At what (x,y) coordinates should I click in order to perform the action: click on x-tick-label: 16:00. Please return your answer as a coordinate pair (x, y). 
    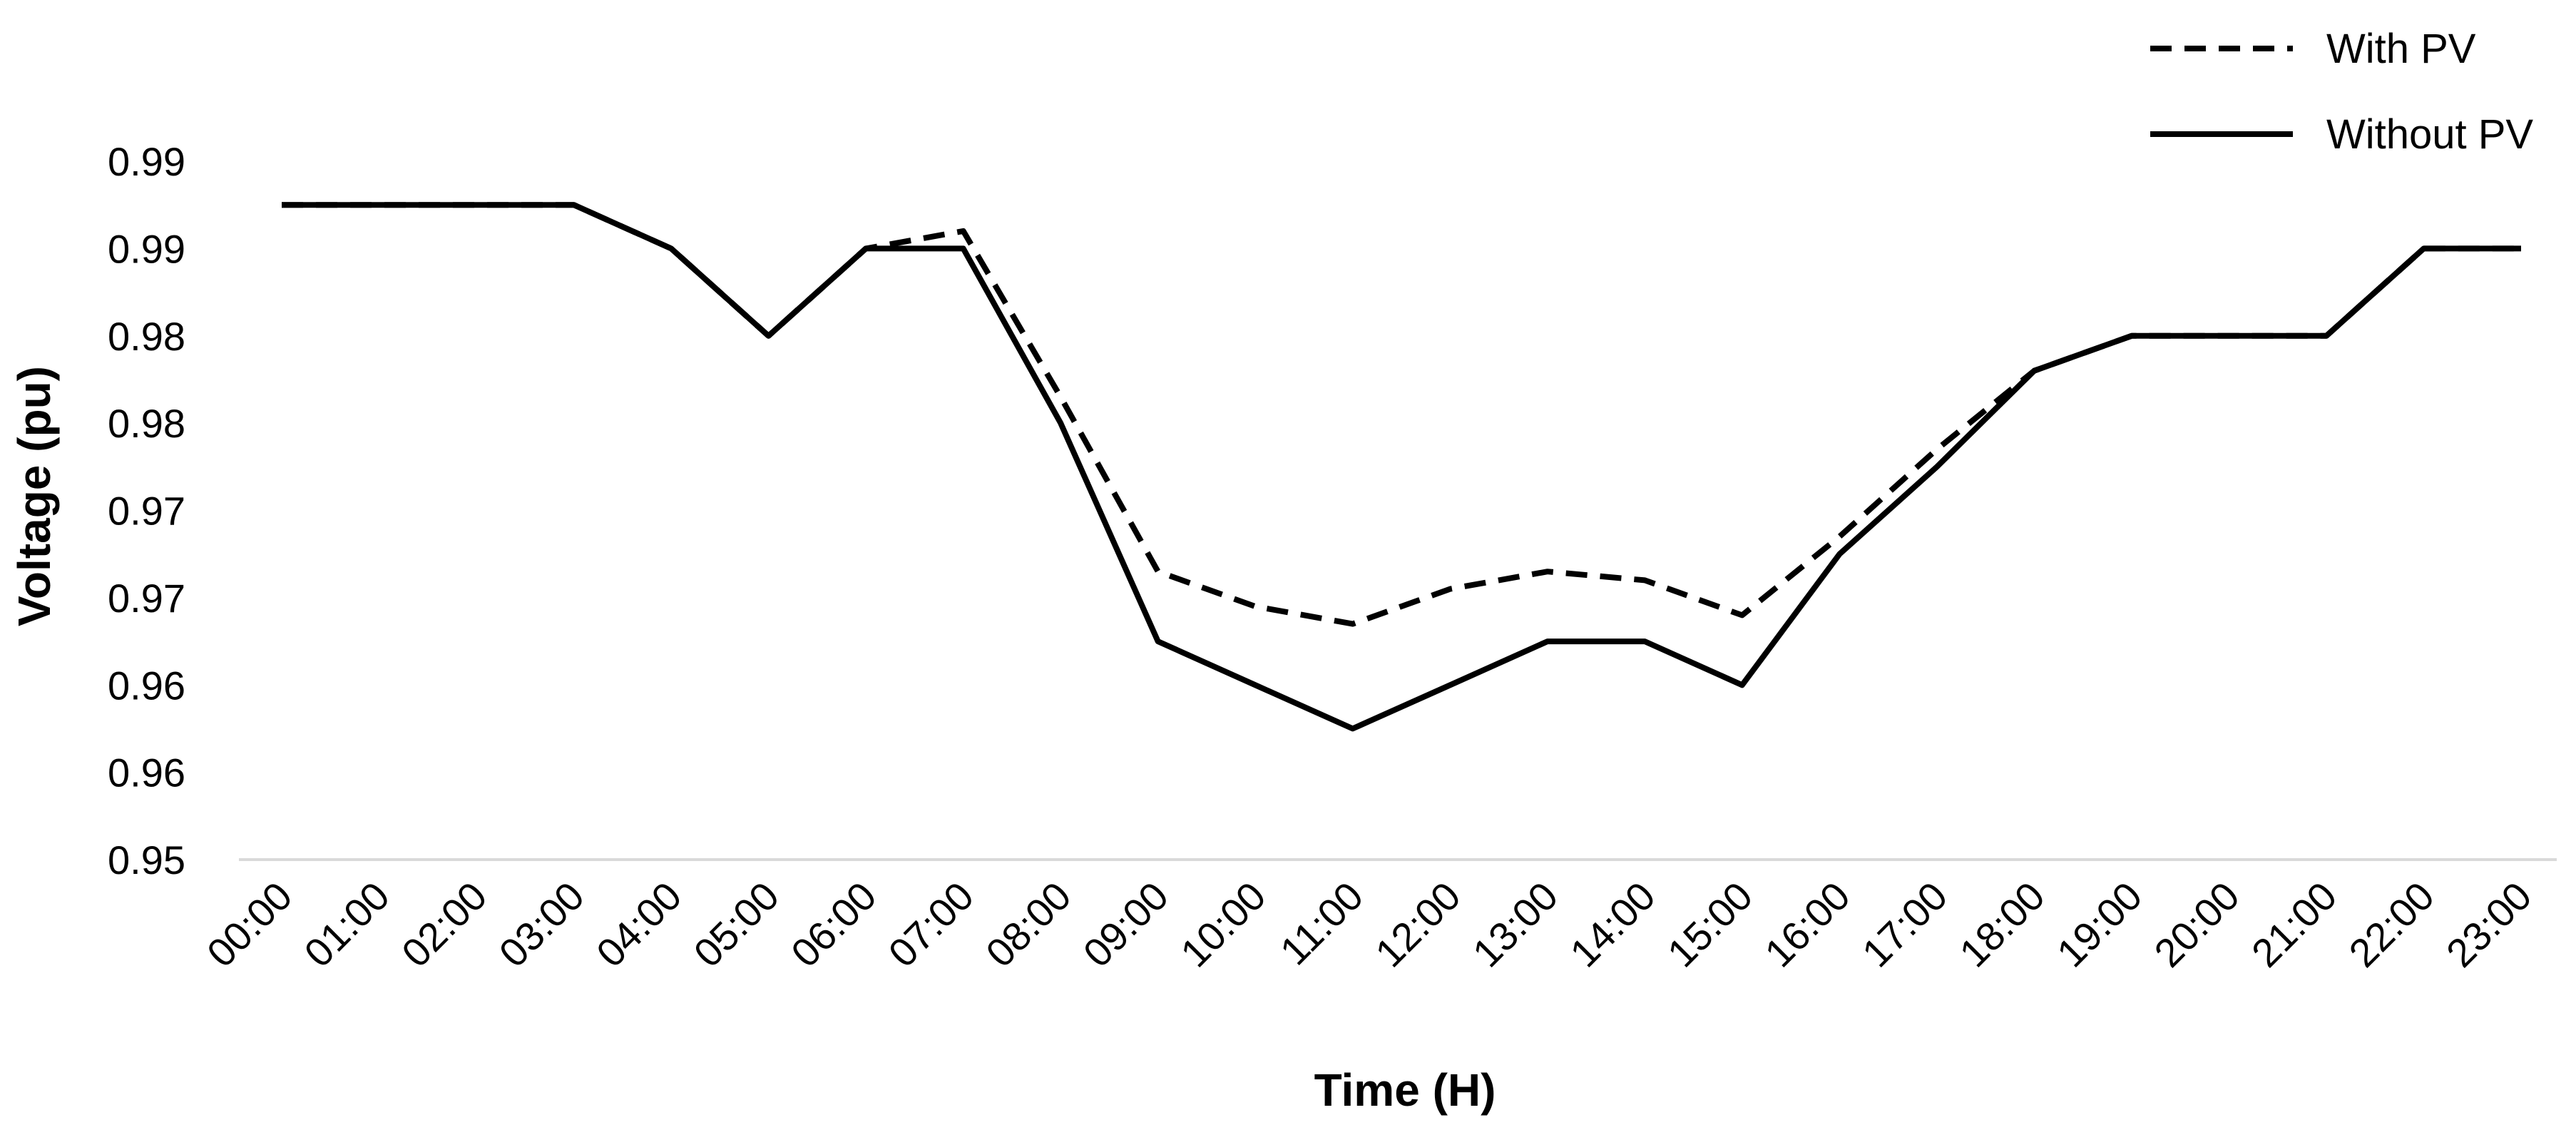
    Looking at the image, I should click on (1808, 925).